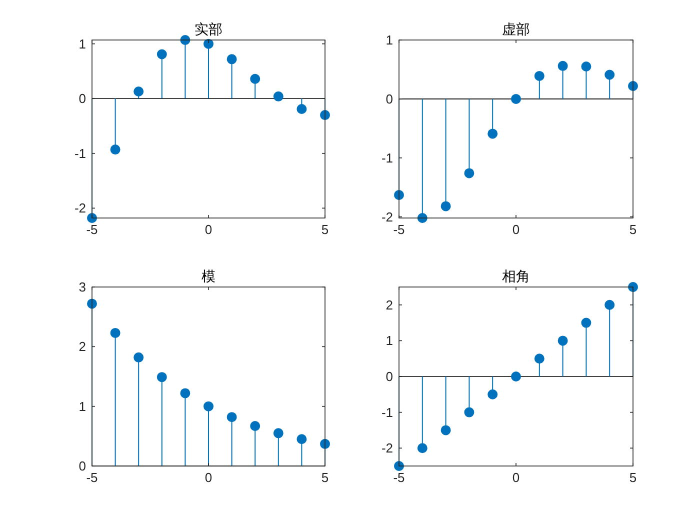  Describe the element at coordinates (516, 30) in the screenshot. I see `chart-title: 虚部` at that location.